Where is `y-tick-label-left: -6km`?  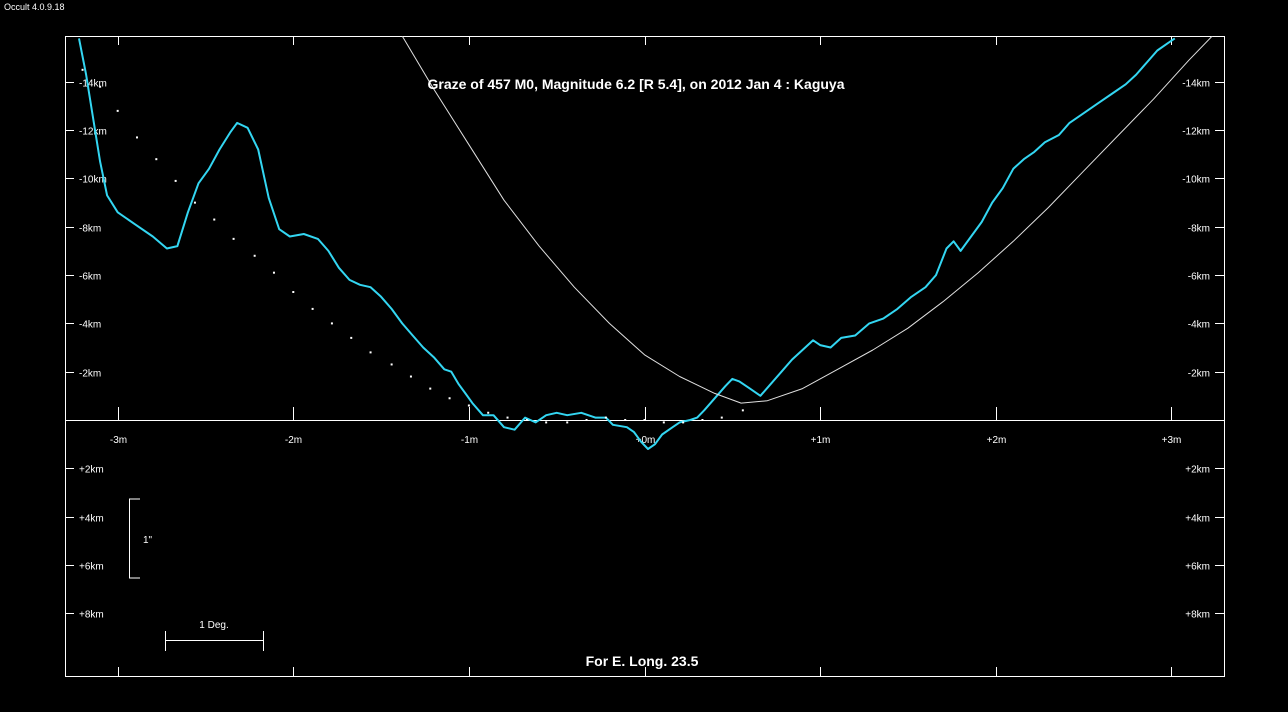
y-tick-label-left: -6km is located at coordinates (90, 277).